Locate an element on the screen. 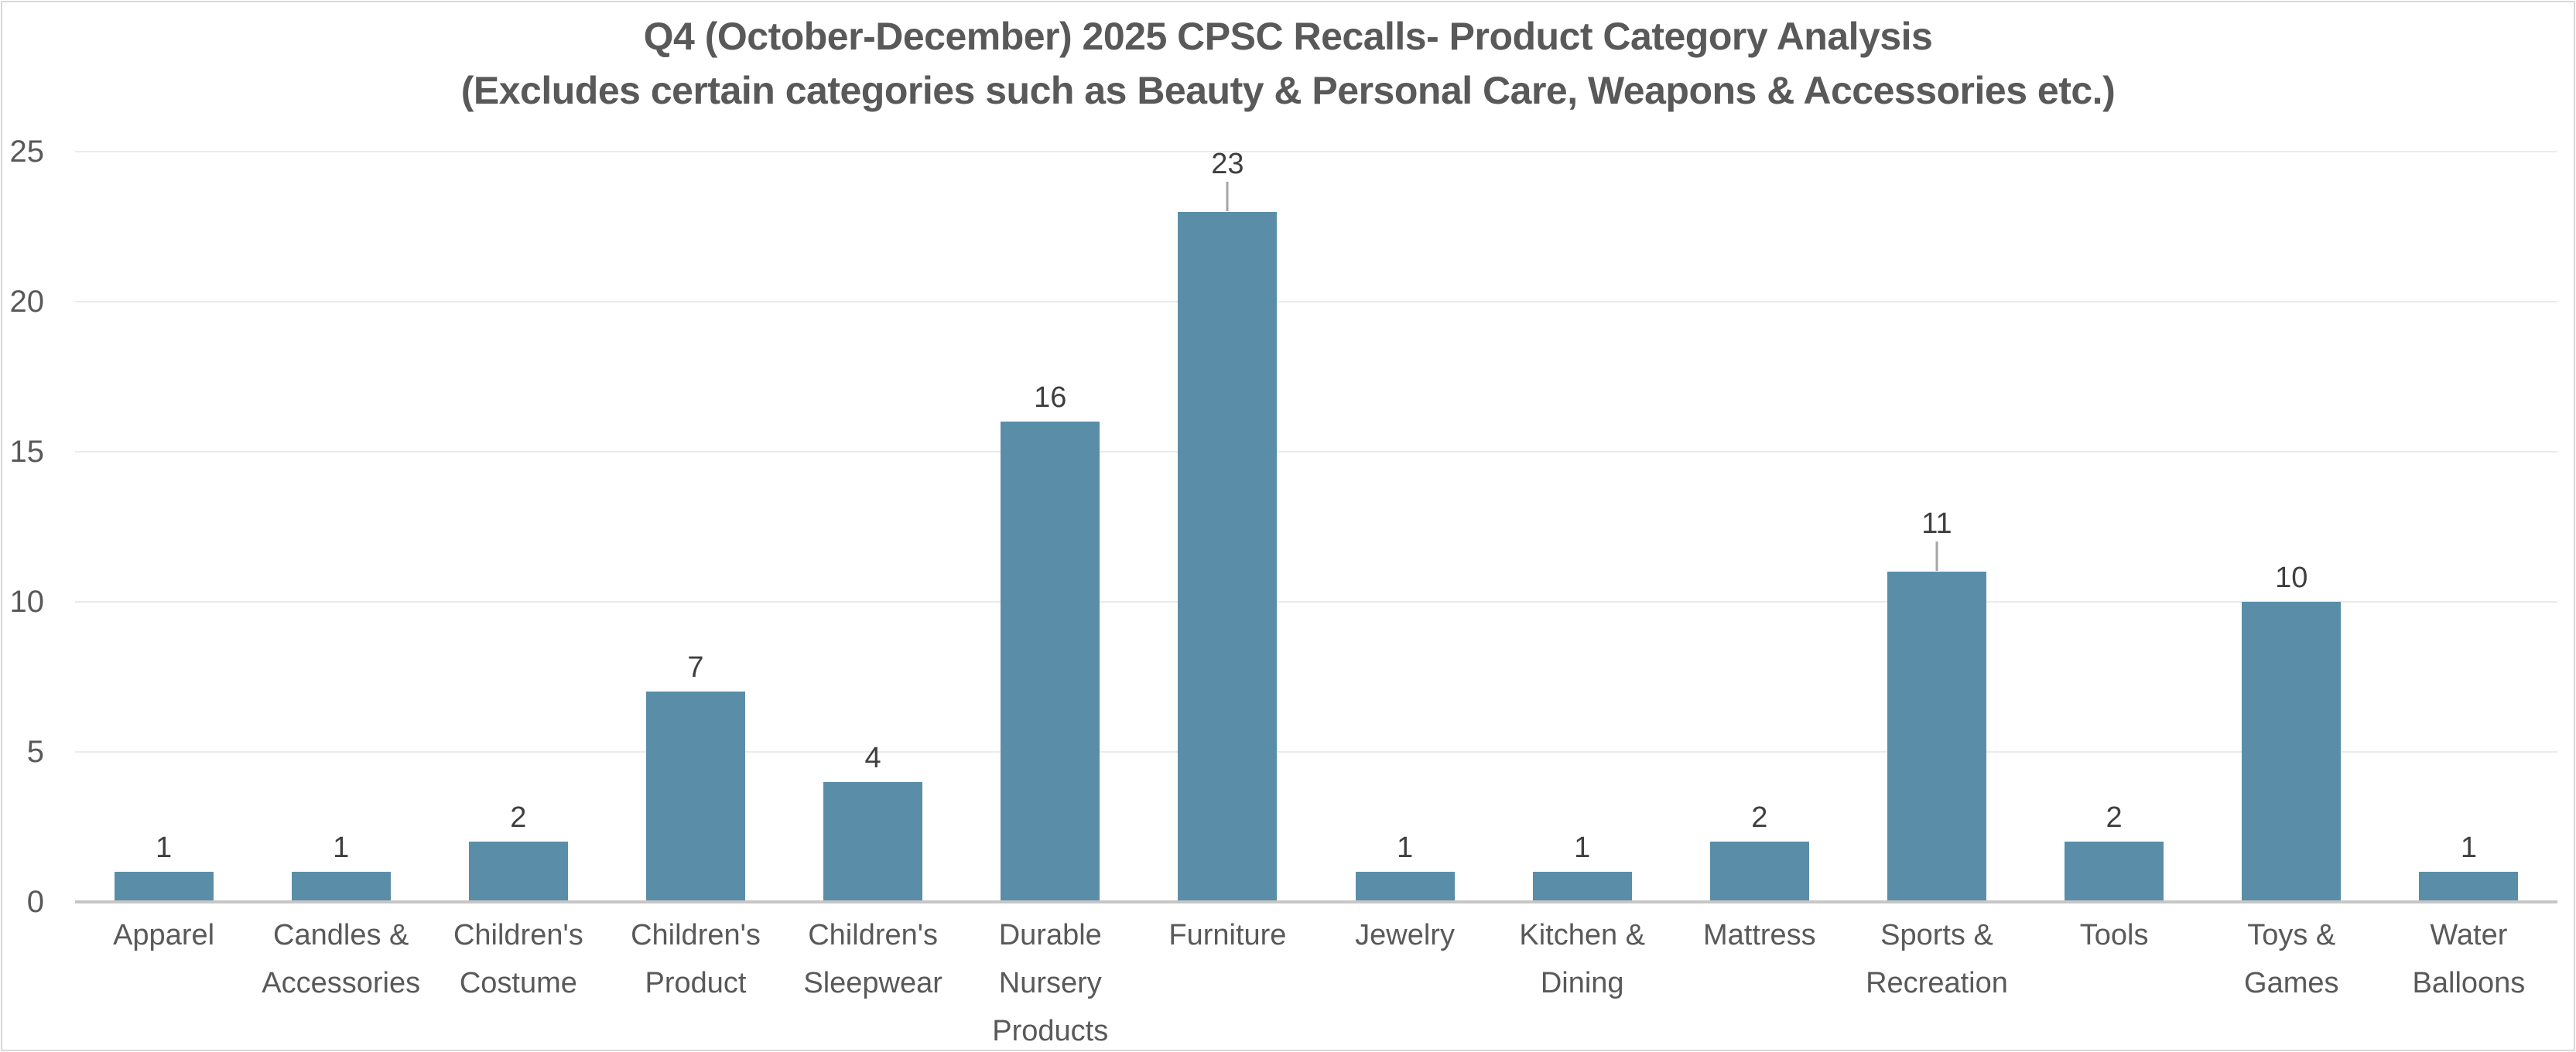 The height and width of the screenshot is (1052, 2576). category-label: Sports & Recreation is located at coordinates (1937, 959).